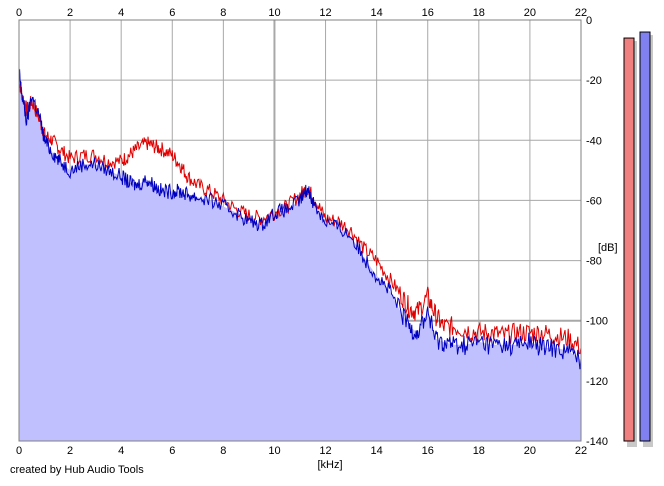 Image resolution: width=664 pixels, height=486 pixels. Describe the element at coordinates (70, 13) in the screenshot. I see `x-tick-label-top: 2` at that location.